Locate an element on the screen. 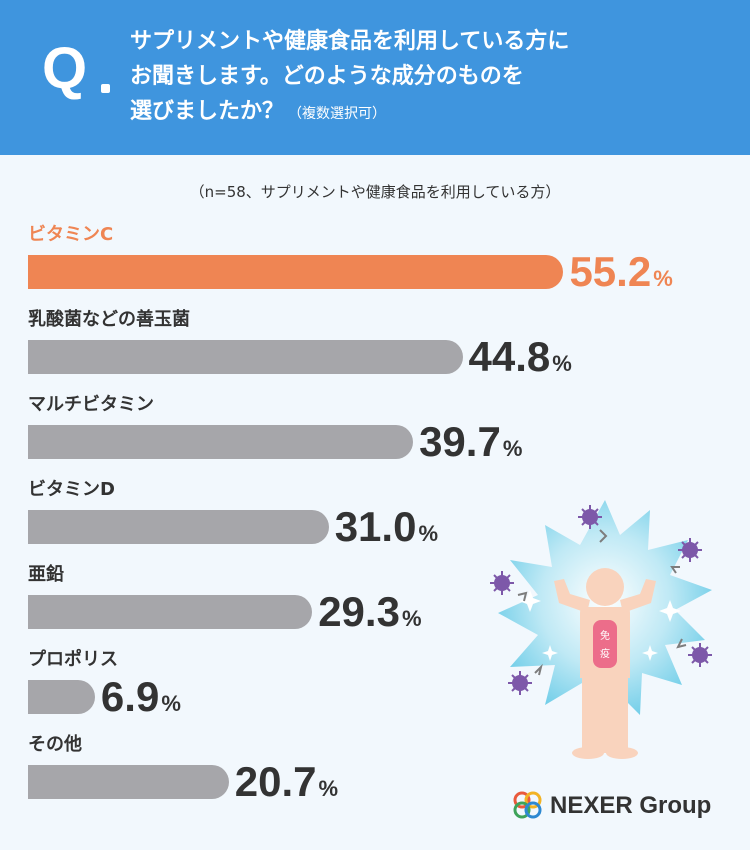 This screenshot has height=850, width=750. value-label: 44.8% is located at coordinates (520, 357).